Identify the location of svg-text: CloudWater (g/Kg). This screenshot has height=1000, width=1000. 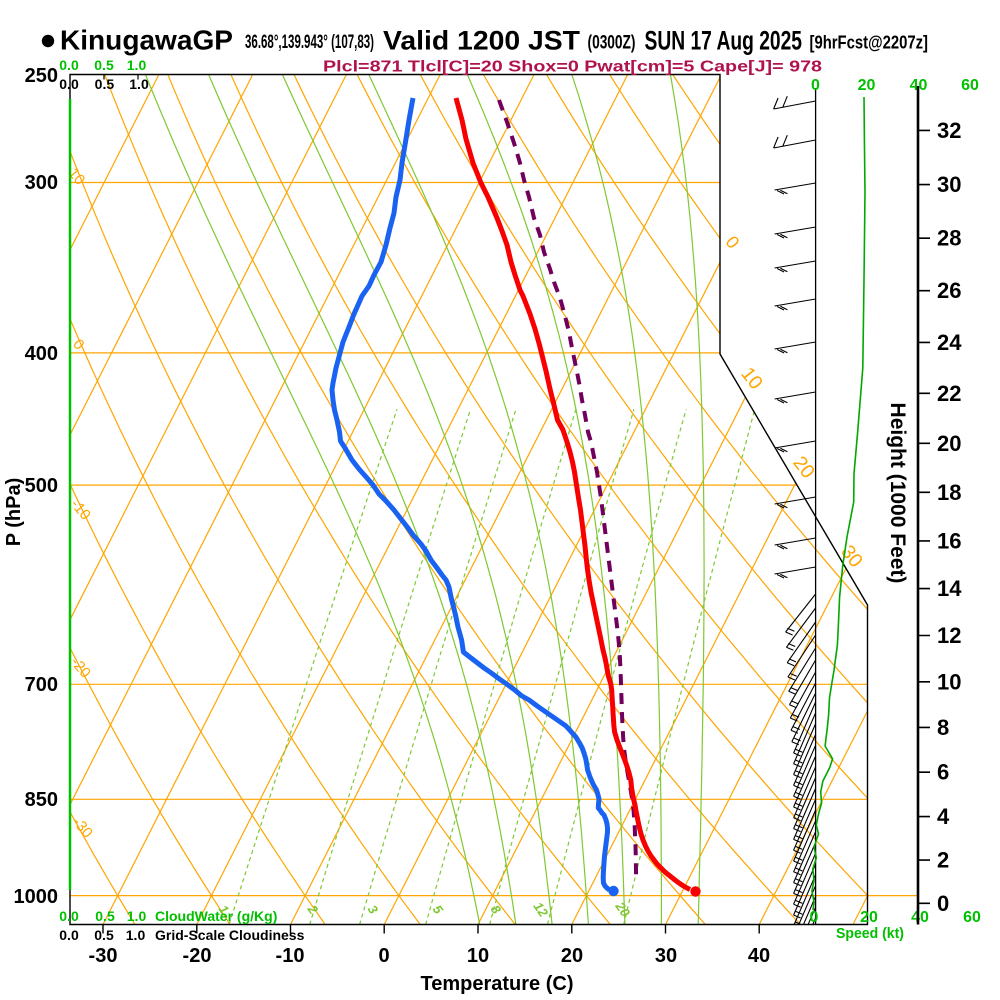
(216, 916).